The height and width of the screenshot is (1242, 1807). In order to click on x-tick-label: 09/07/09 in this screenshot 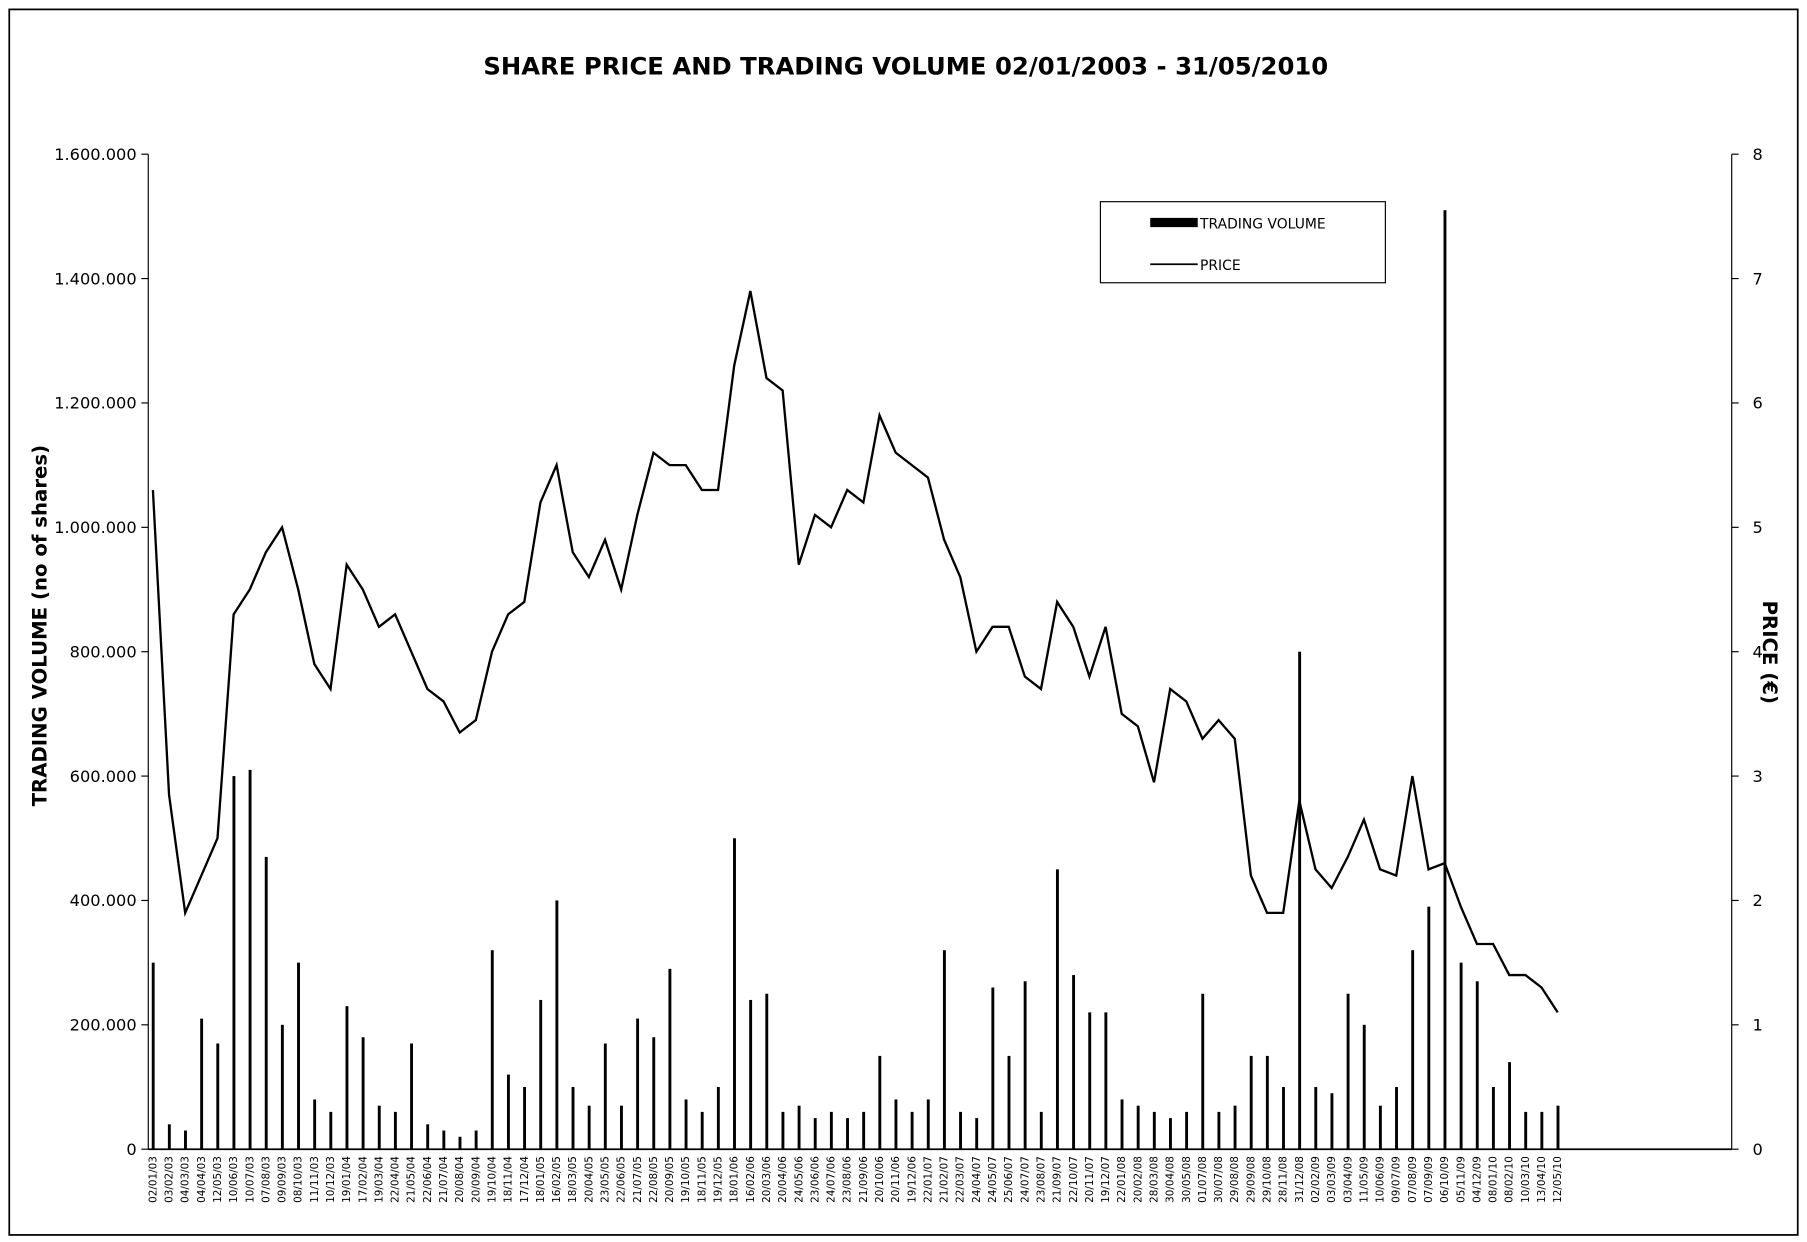, I will do `click(1397, 1179)`.